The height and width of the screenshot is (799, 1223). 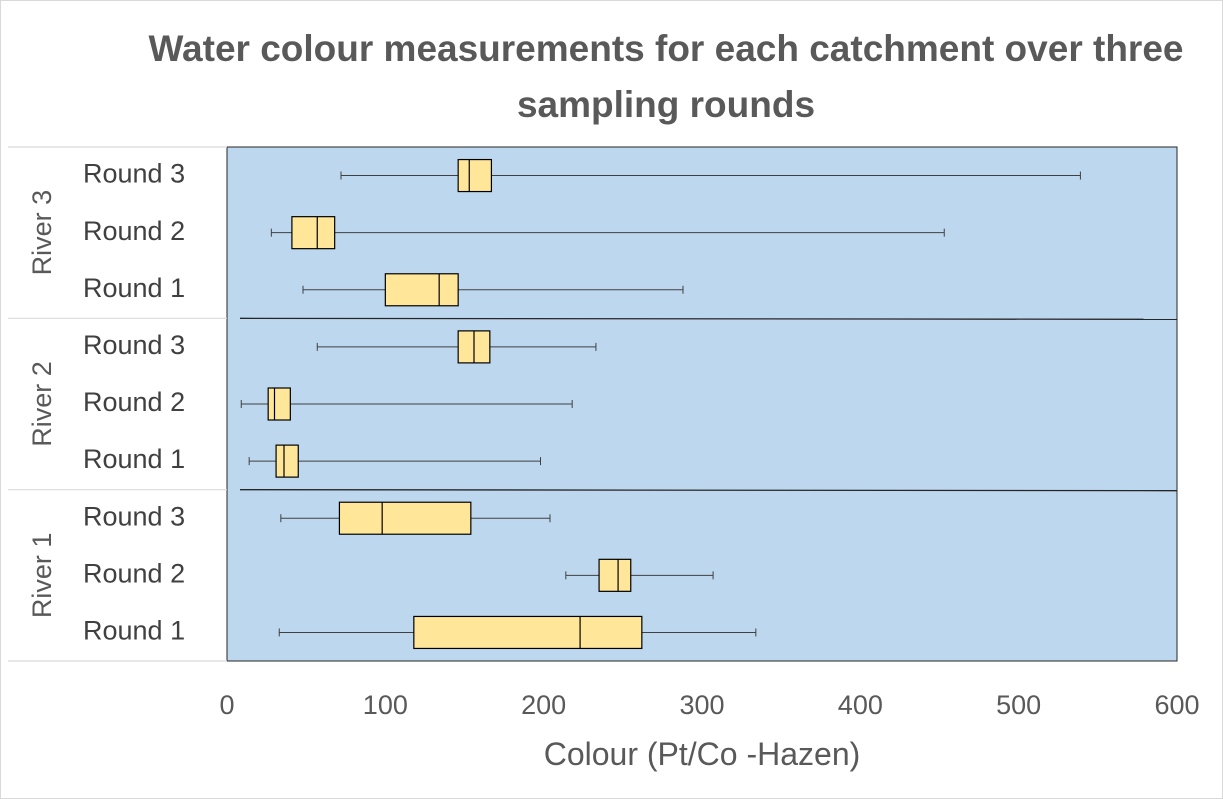 What do you see at coordinates (42, 233) in the screenshot?
I see `group-label: River 3` at bounding box center [42, 233].